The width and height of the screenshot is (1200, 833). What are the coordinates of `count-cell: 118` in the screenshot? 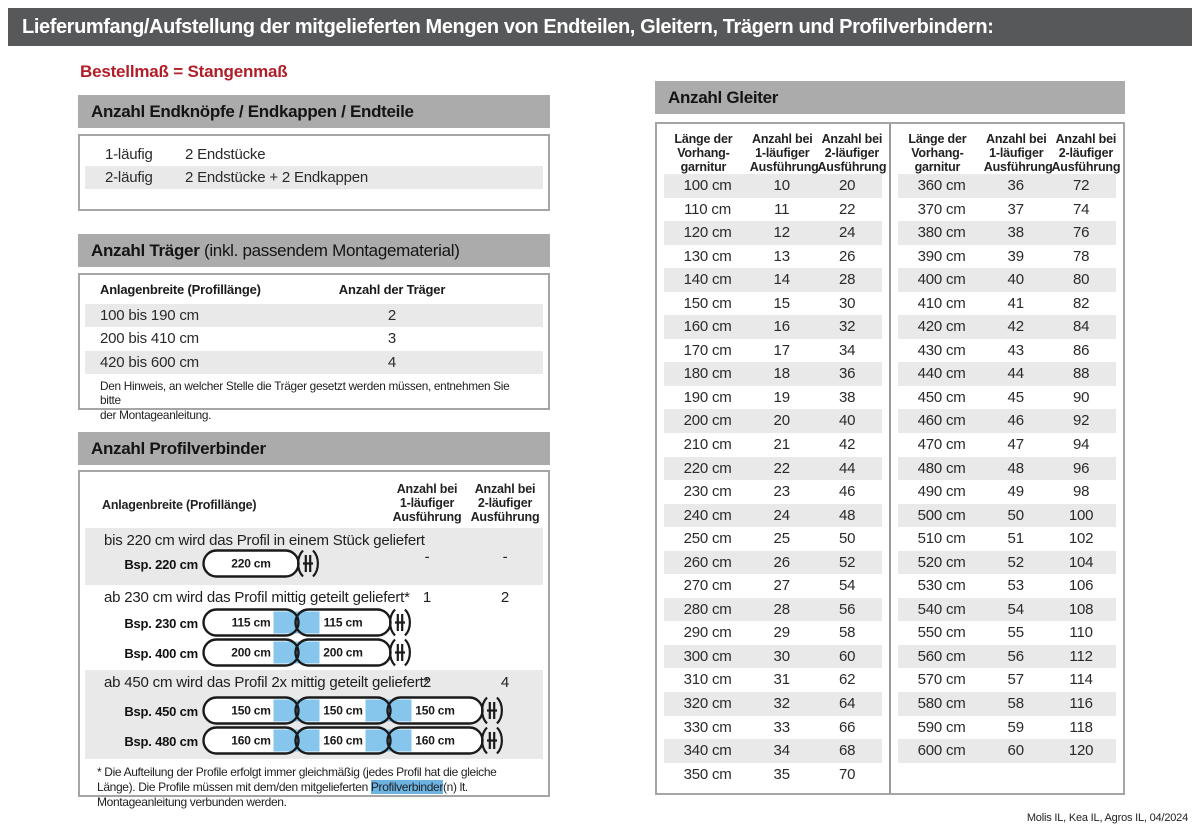 It's located at (1081, 727).